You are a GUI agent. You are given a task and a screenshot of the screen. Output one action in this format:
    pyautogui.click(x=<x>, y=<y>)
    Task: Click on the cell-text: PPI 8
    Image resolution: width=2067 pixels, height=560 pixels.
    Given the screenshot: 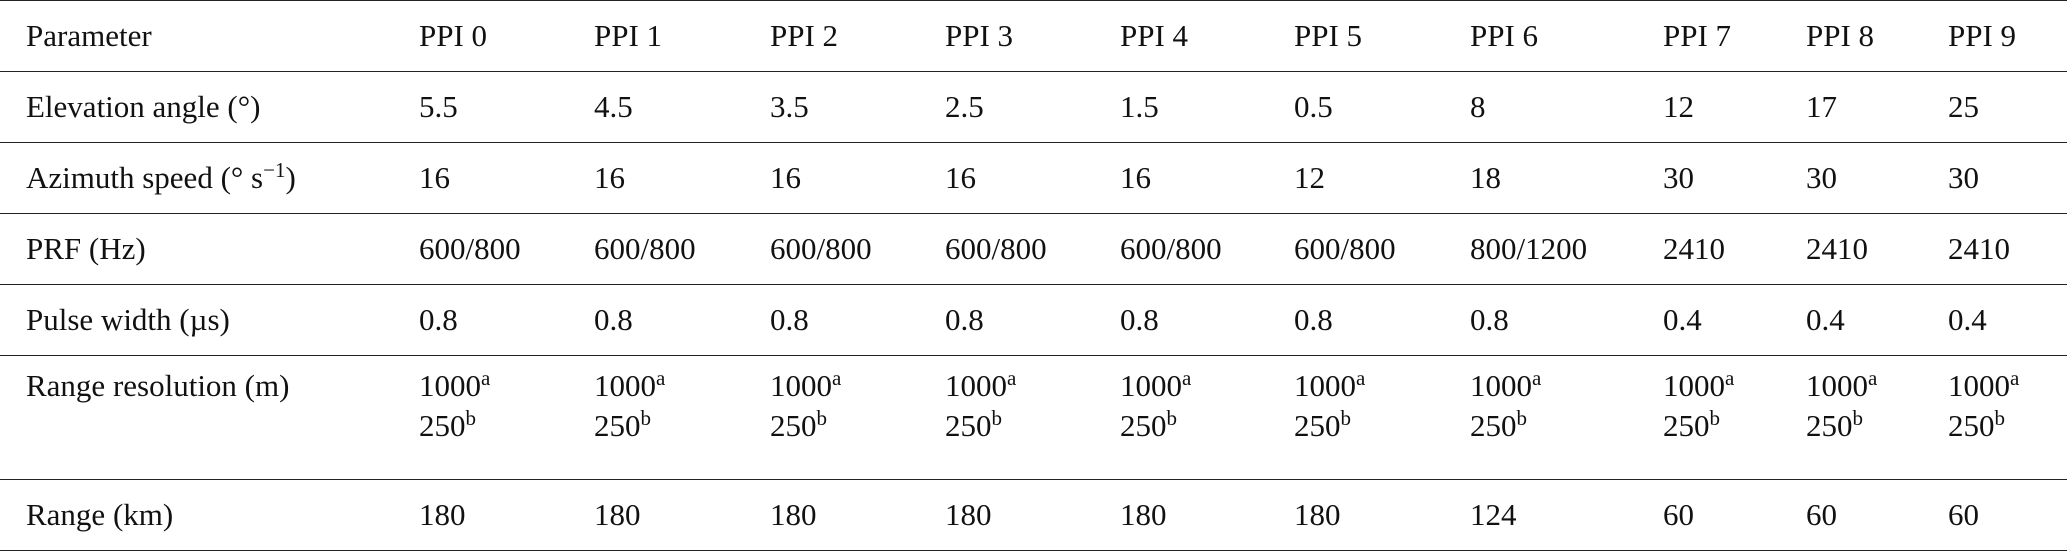 What is the action you would take?
    pyautogui.click(x=1840, y=35)
    